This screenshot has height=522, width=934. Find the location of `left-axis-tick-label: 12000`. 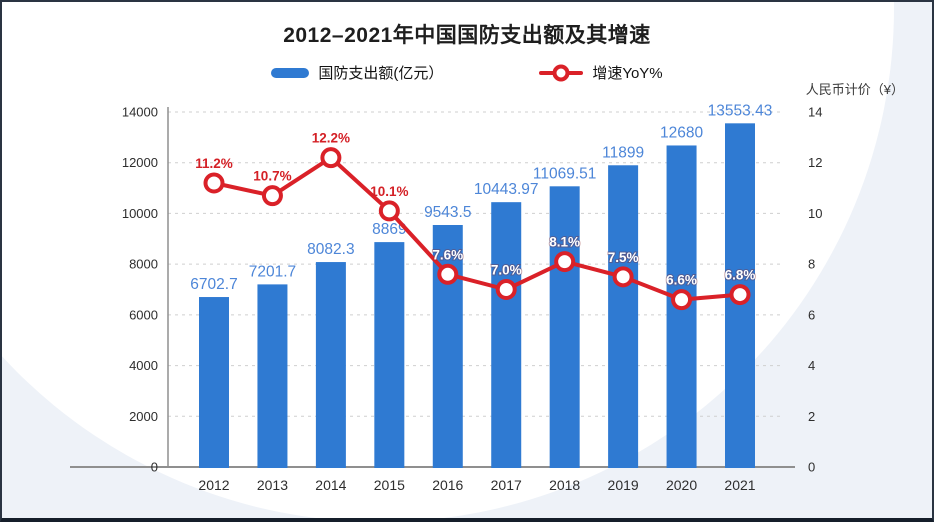

left-axis-tick-label: 12000 is located at coordinates (140, 162).